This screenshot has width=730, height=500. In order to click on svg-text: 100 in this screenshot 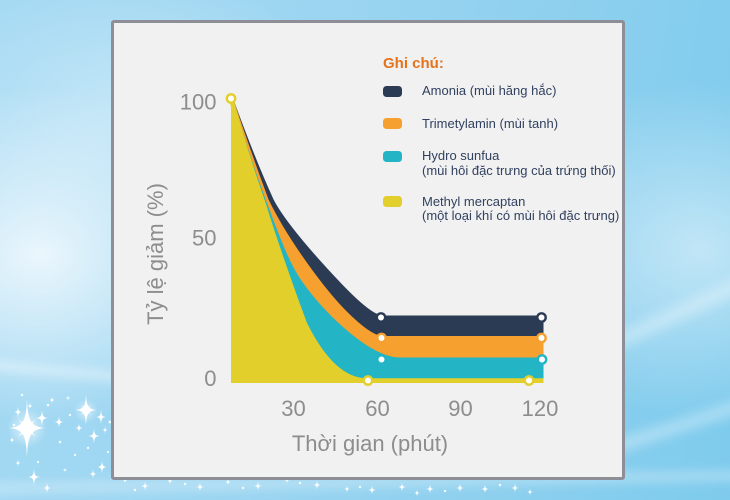, I will do `click(198, 102)`.